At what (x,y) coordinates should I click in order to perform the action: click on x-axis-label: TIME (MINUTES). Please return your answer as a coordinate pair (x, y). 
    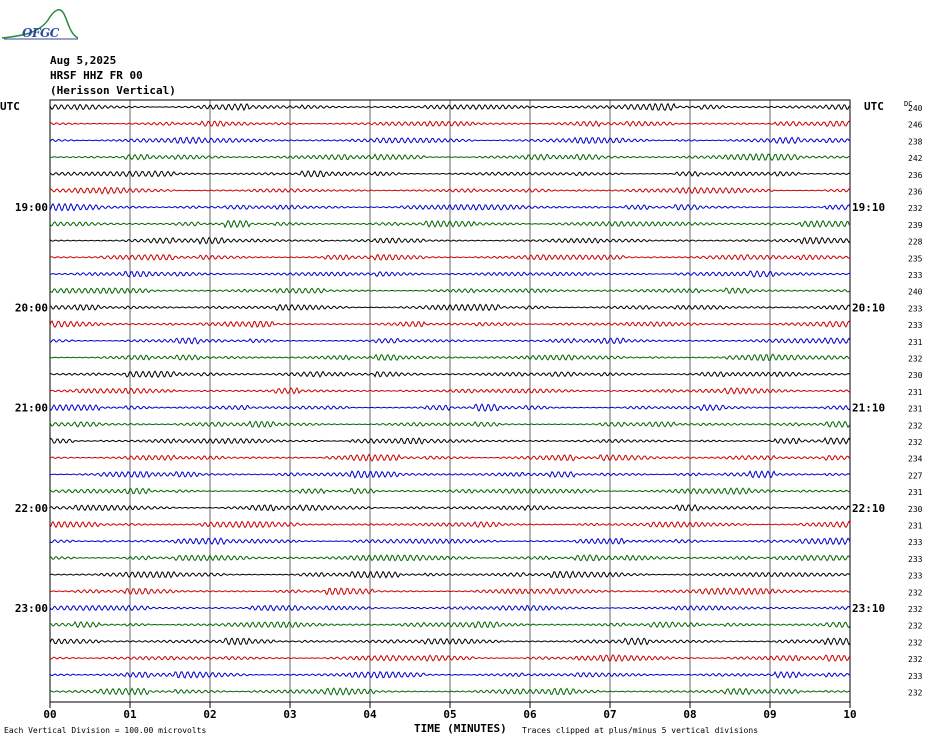
    Looking at the image, I should click on (460, 728).